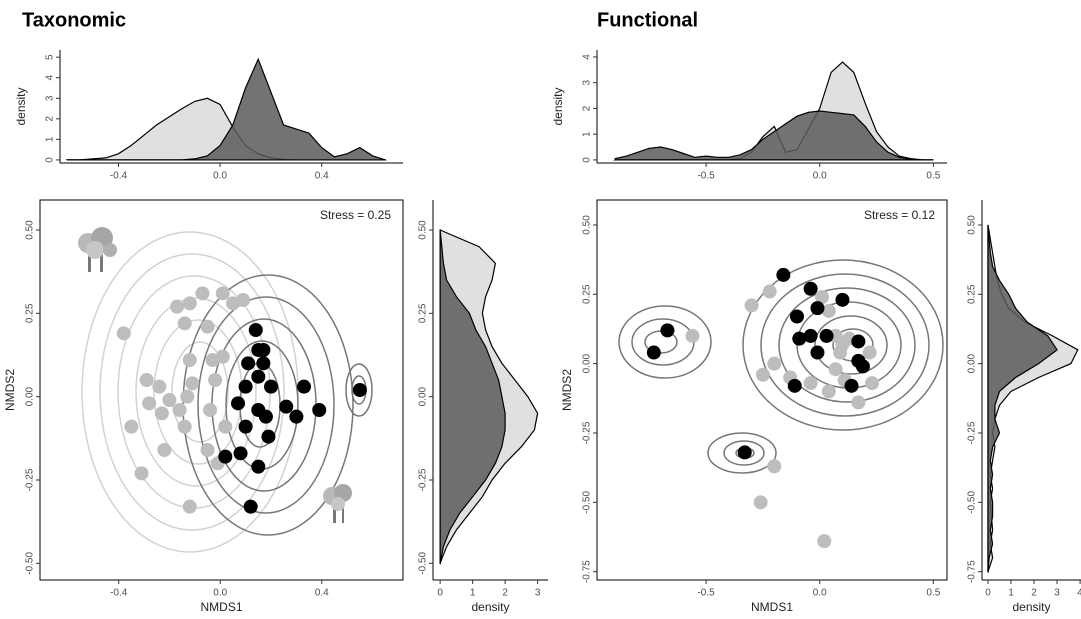 The height and width of the screenshot is (619, 1081). What do you see at coordinates (647, 20) in the screenshot?
I see `panel-title: Functional` at bounding box center [647, 20].